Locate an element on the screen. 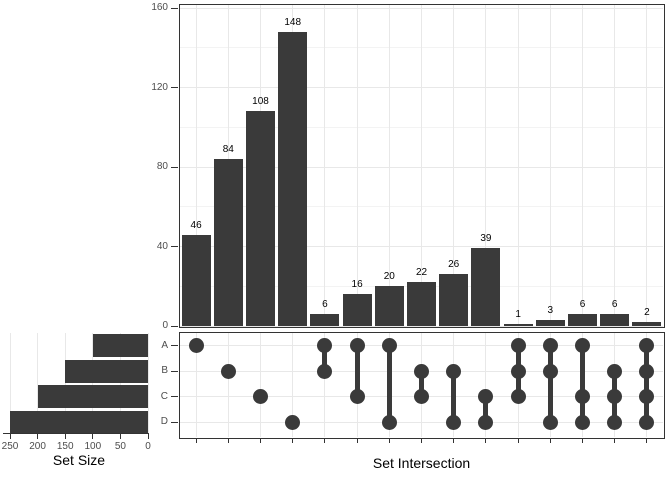 The image size is (672, 480). set-size-tick-label: 100 is located at coordinates (93, 446).